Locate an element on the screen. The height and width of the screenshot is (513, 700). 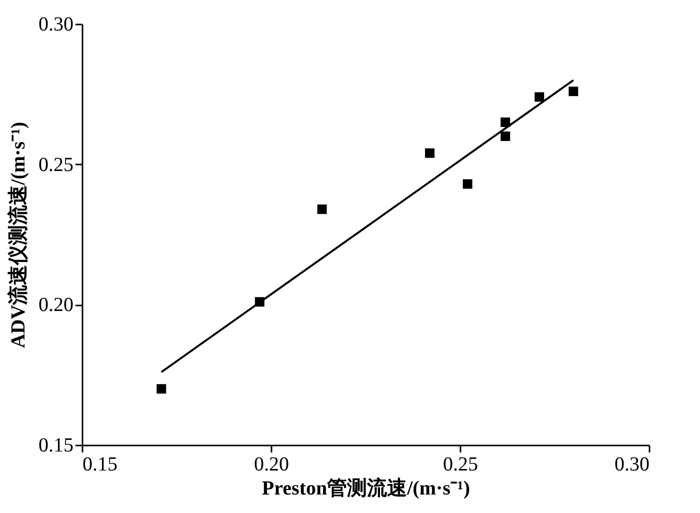
x-tick-label: 0.30 is located at coordinates (632, 465).